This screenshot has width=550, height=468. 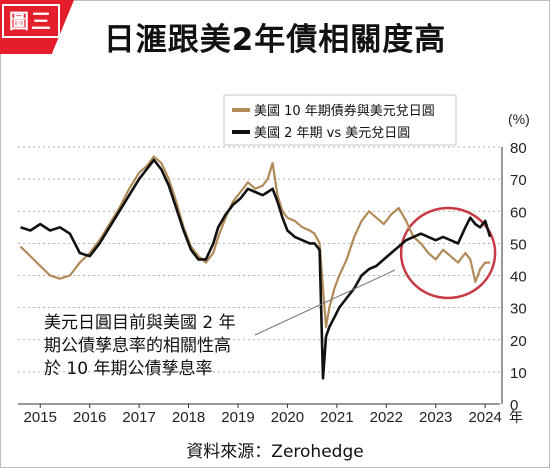 I want to click on annotation-line: 美元日圓目前與美國 2 年, so click(x=140, y=323).